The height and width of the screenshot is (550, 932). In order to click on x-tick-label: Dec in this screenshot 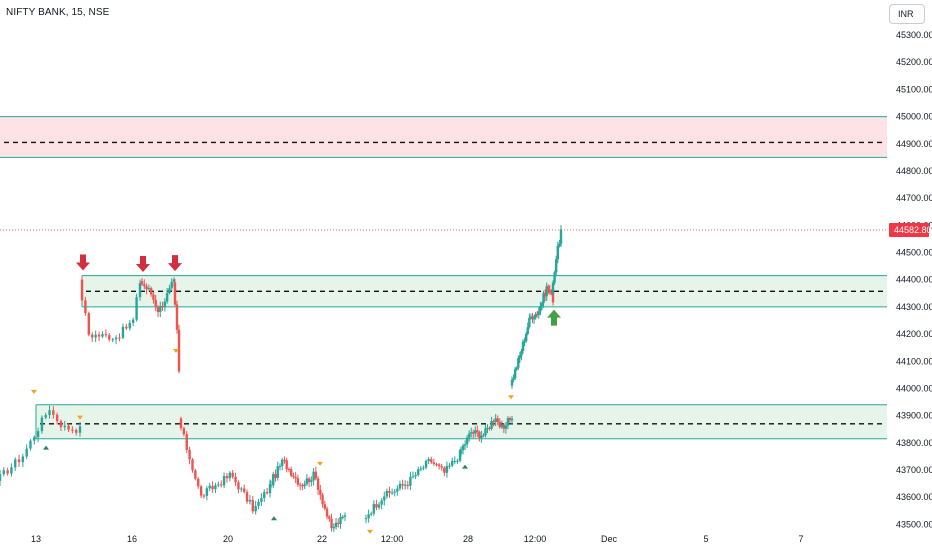, I will do `click(609, 539)`.